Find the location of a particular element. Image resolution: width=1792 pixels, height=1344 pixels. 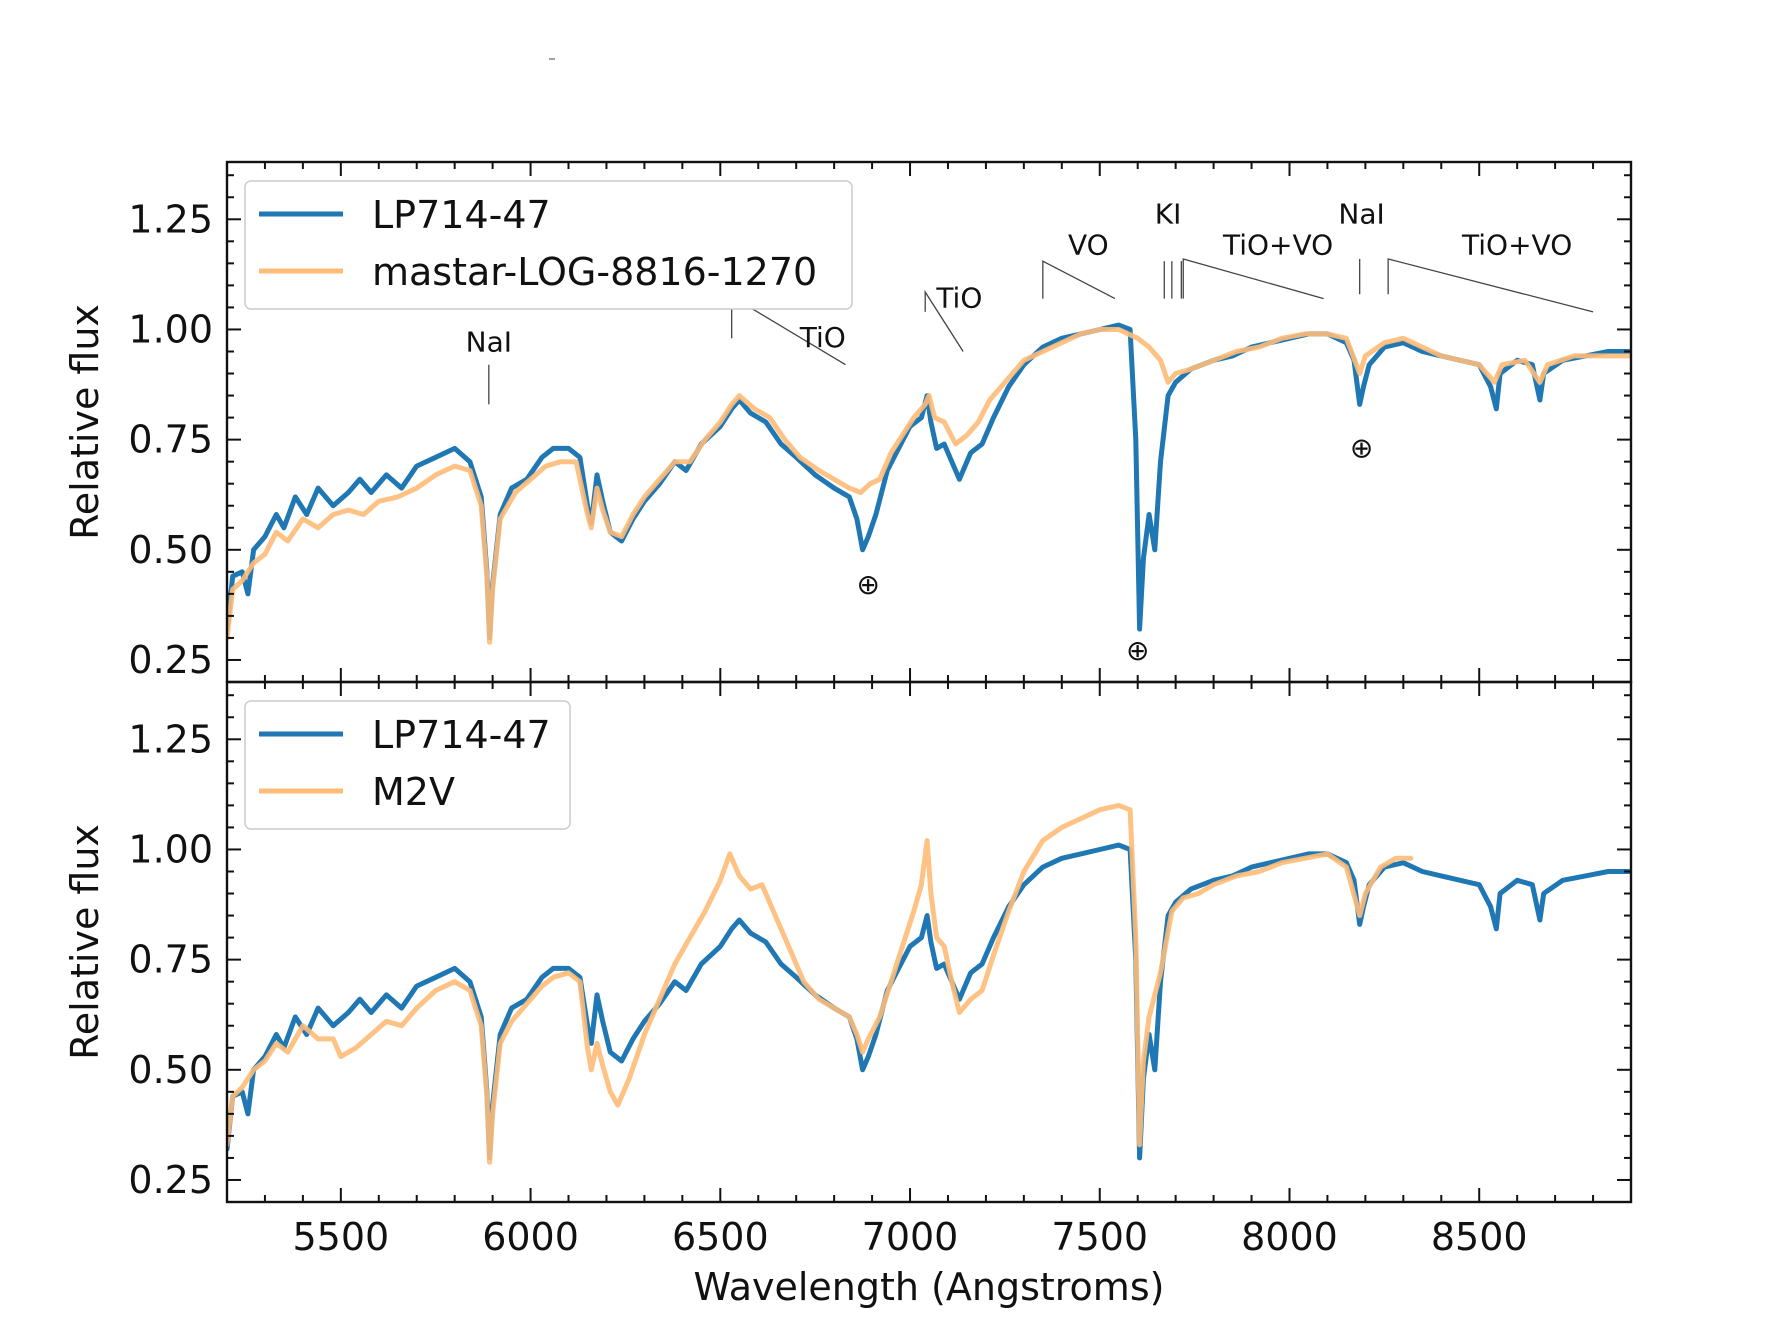

top-legend: LP714-47 mastar-LOG-8816-1270 is located at coordinates (548, 245).